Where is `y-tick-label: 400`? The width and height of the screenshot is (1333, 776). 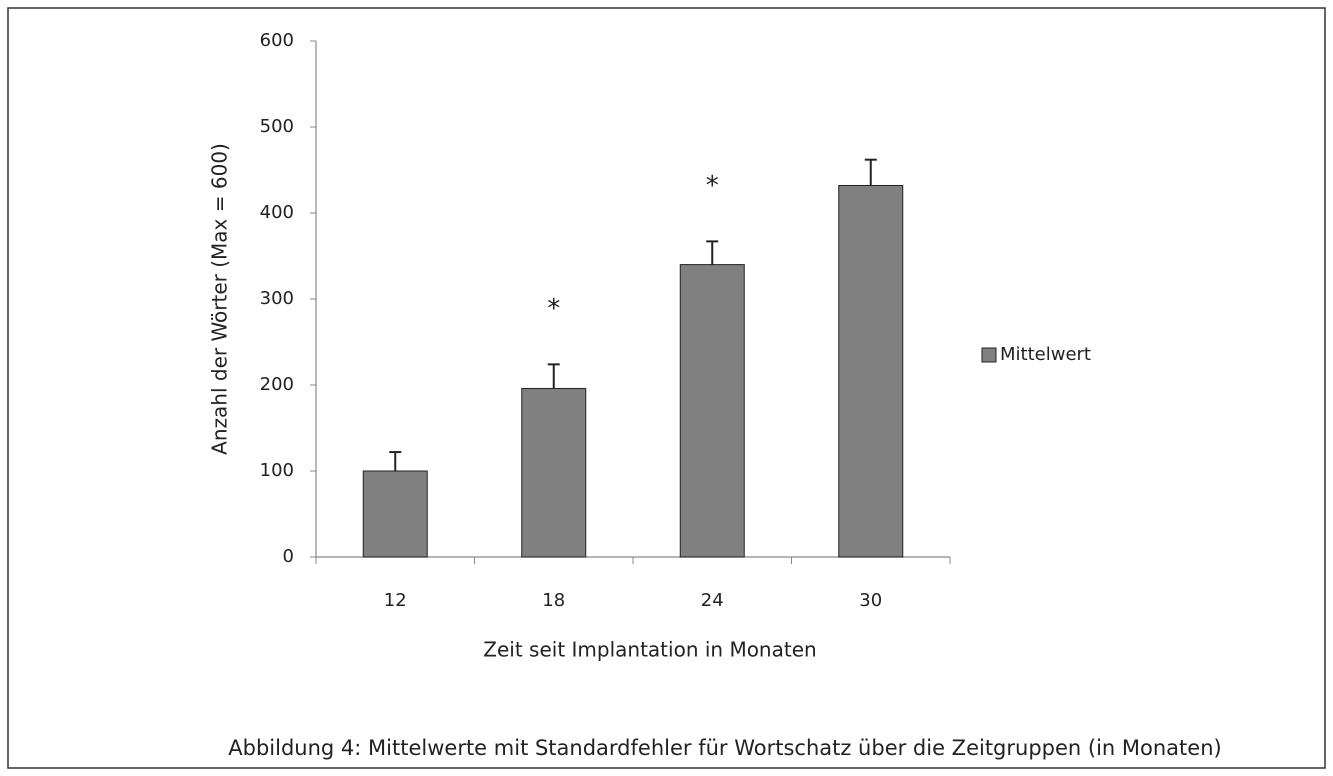
y-tick-label: 400 is located at coordinates (277, 212).